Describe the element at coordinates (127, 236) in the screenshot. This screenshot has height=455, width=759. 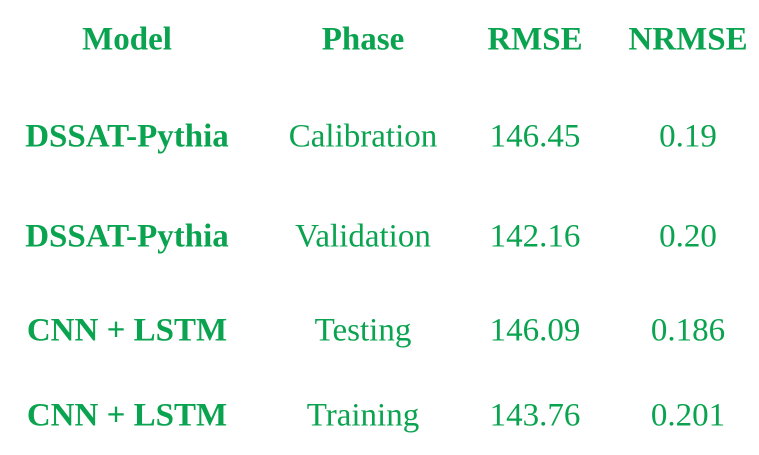
I see `table-row-2-model: DSSAT-Pythia` at that location.